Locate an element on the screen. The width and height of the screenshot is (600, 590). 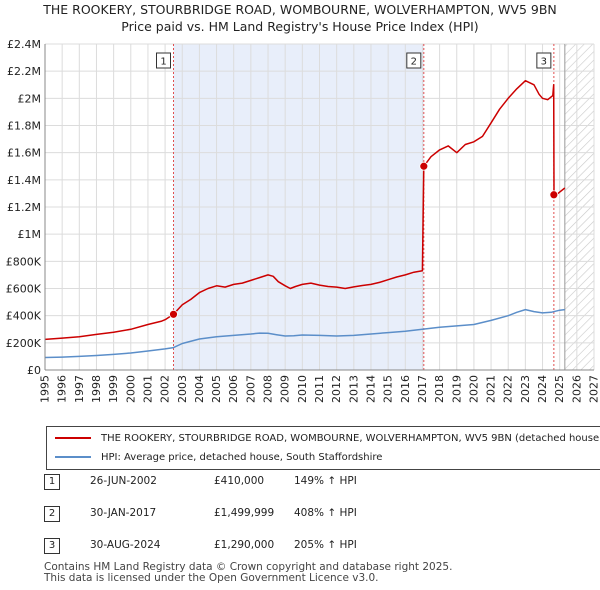
x-tick-label: 2020 is located at coordinates (473, 389).